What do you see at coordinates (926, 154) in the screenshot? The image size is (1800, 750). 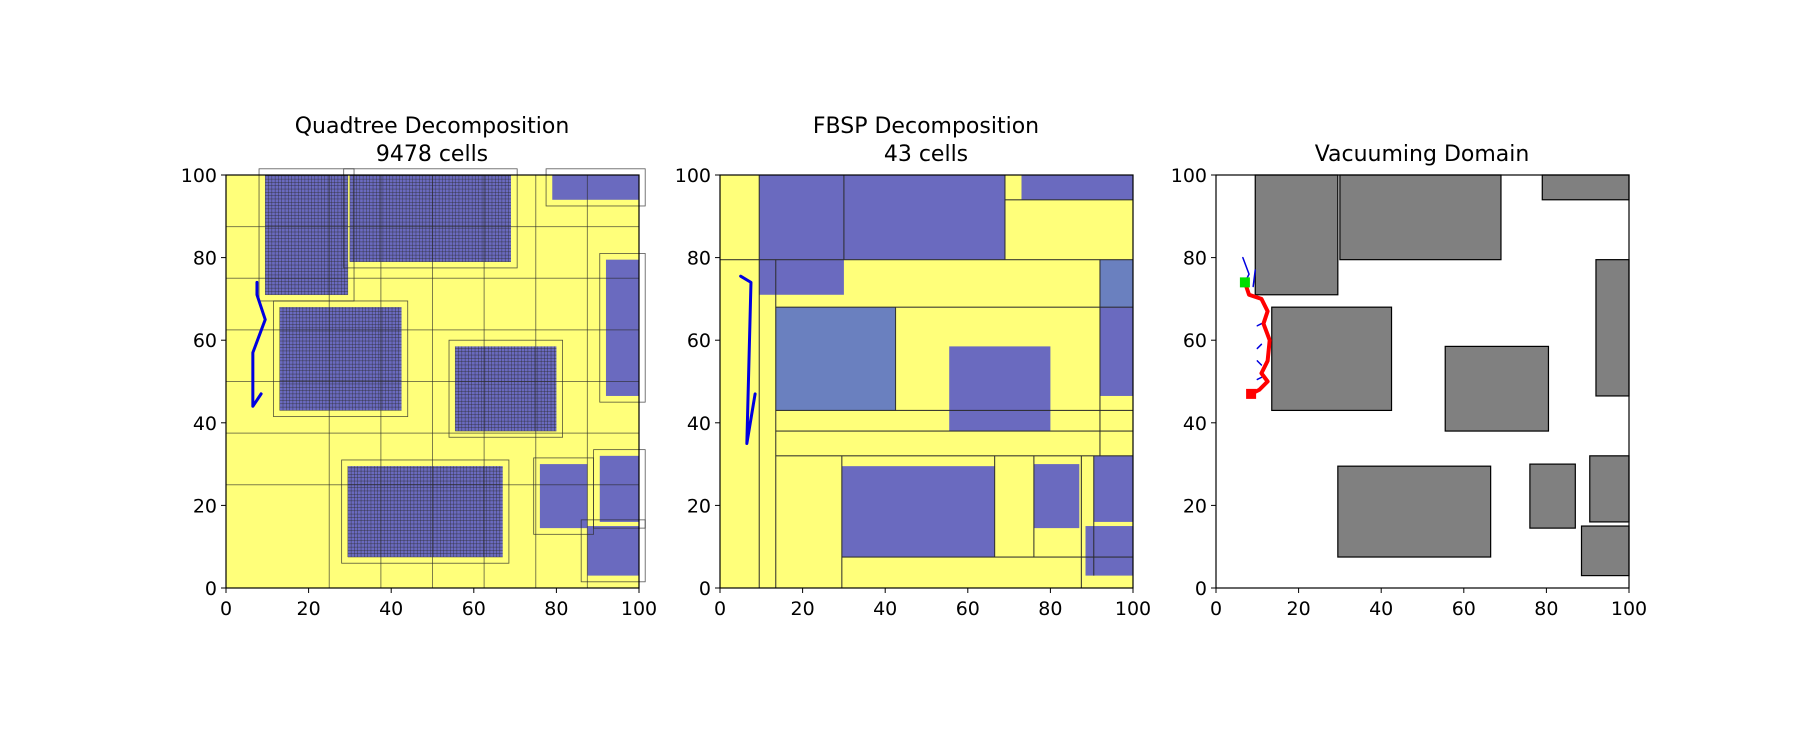 I see `fbsp-title-line2: 43 cells` at bounding box center [926, 154].